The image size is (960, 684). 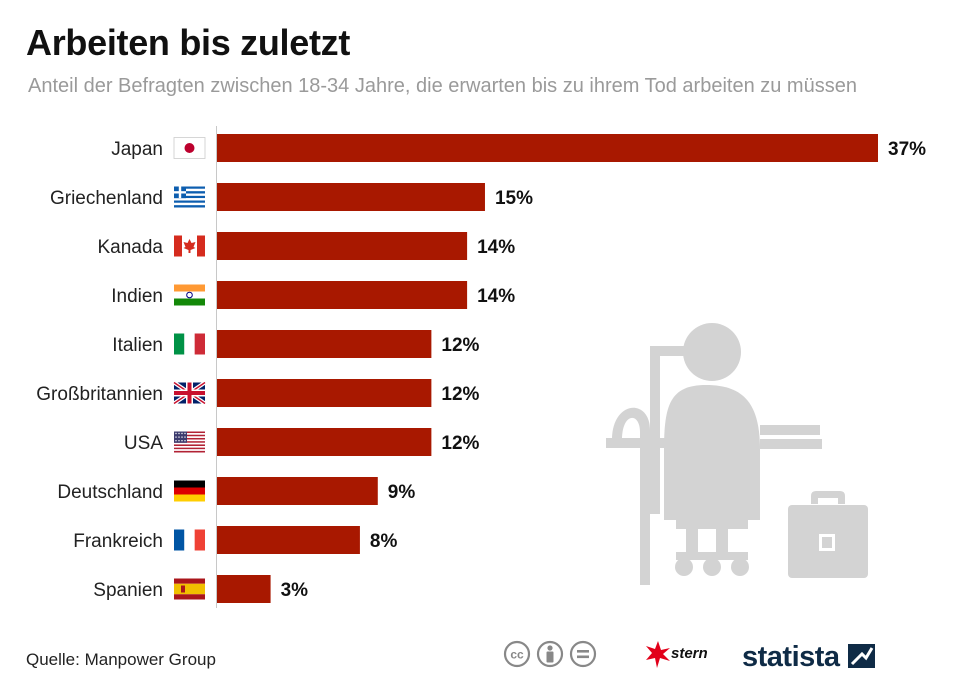 What do you see at coordinates (384, 541) in the screenshot?
I see `value-label: 8%` at bounding box center [384, 541].